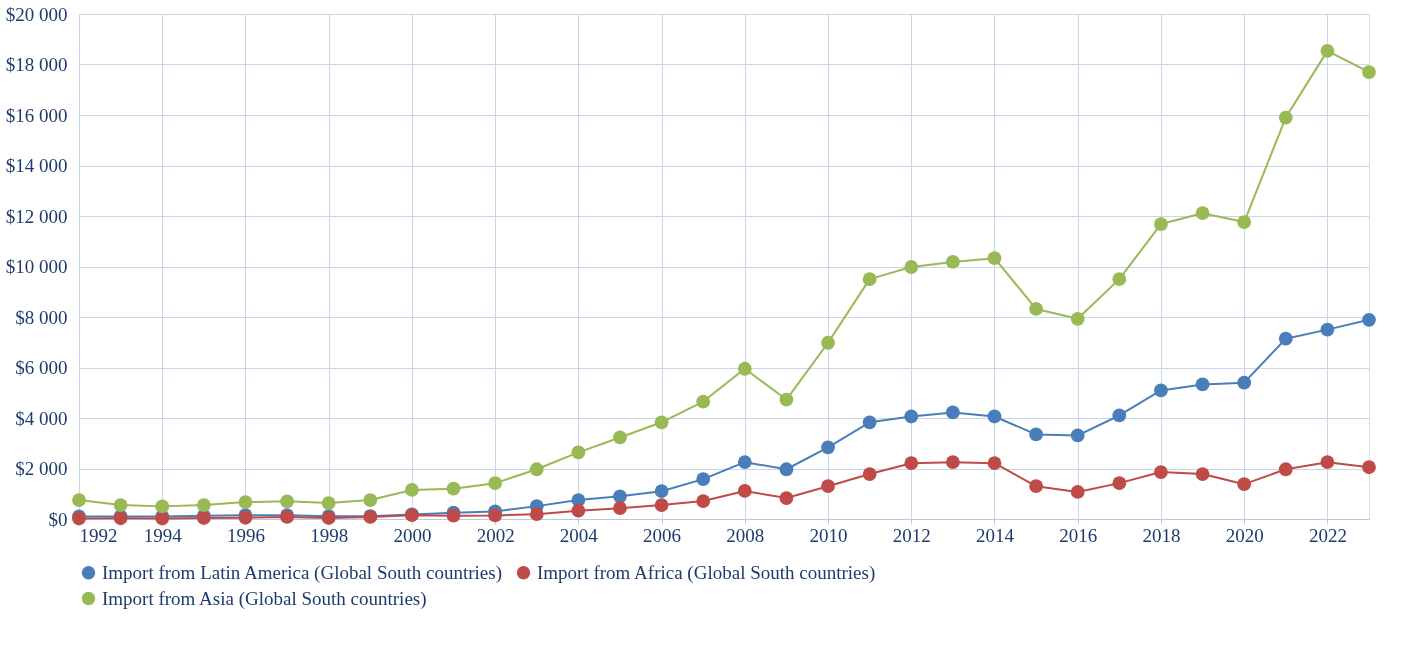  What do you see at coordinates (58, 519) in the screenshot?
I see `y-tick-label: $0` at bounding box center [58, 519].